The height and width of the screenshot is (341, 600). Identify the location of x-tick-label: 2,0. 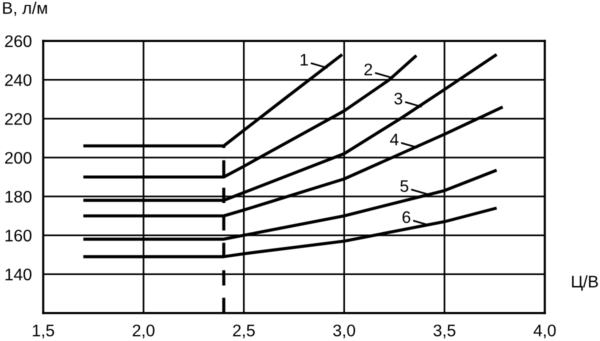
(143, 331).